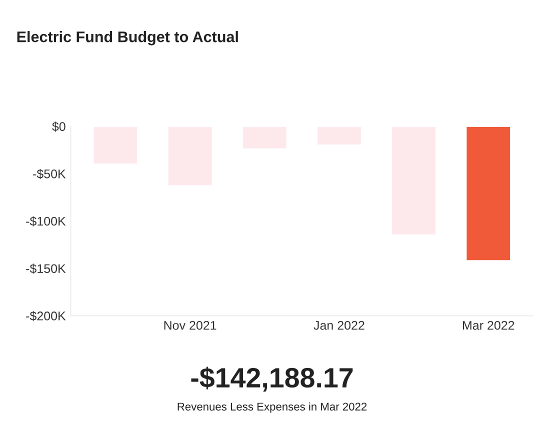 The image size is (544, 421). Describe the element at coordinates (339, 325) in the screenshot. I see `x-tick-label: Jan 2022` at that location.